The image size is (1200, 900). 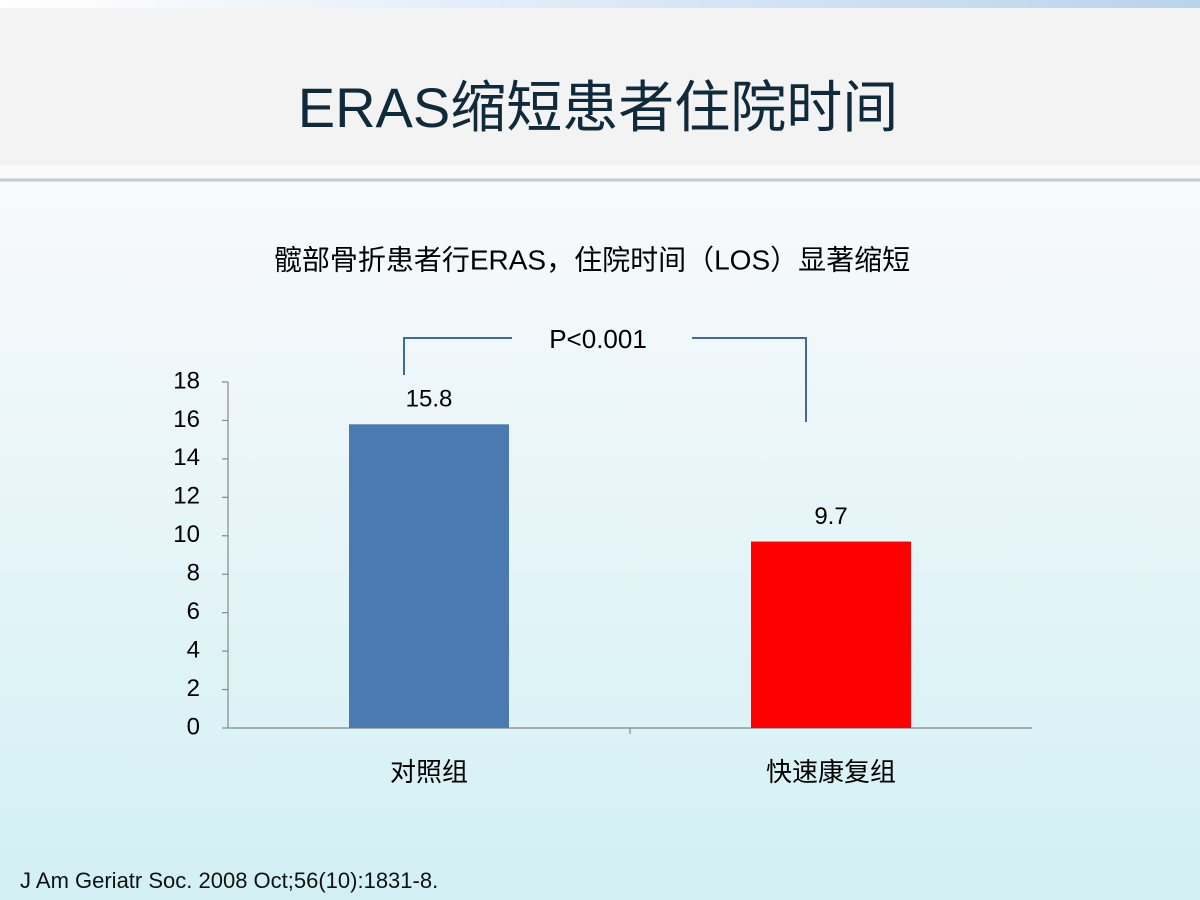 What do you see at coordinates (598, 107) in the screenshot?
I see `slide-title: ERAS缩短患者住院时间` at bounding box center [598, 107].